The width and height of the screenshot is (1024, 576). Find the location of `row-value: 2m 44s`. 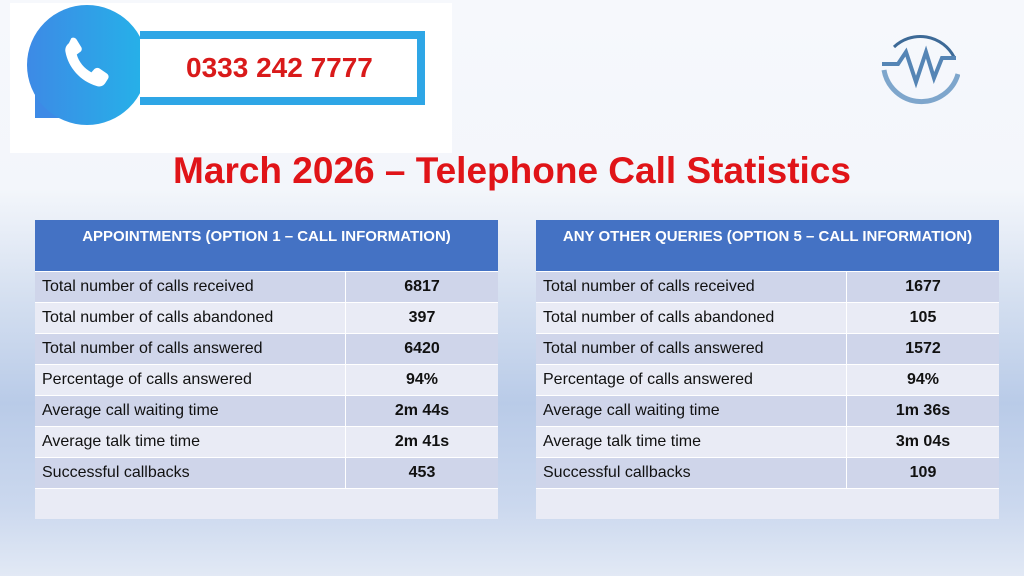

row-value: 2m 44s is located at coordinates (422, 410).